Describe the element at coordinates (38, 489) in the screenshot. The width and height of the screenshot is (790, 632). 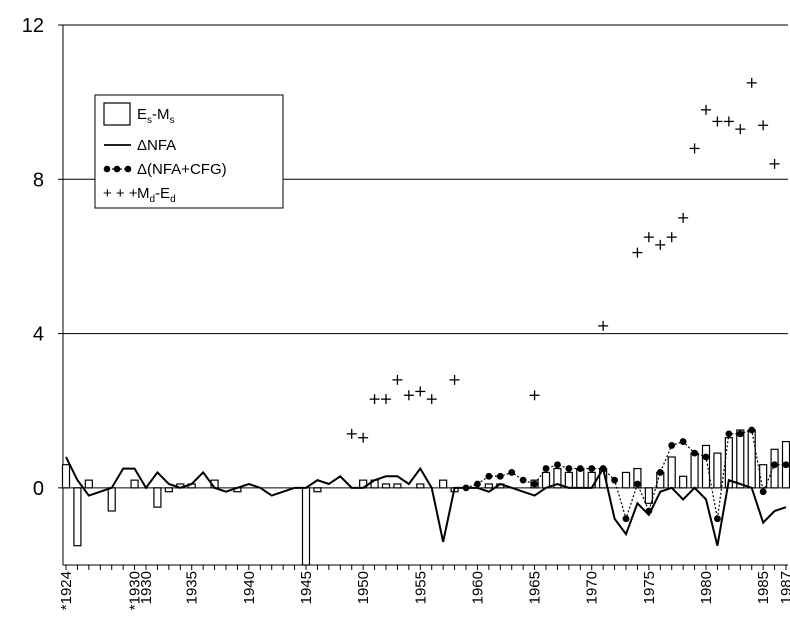
I see `y-tick-label: 0` at that location.